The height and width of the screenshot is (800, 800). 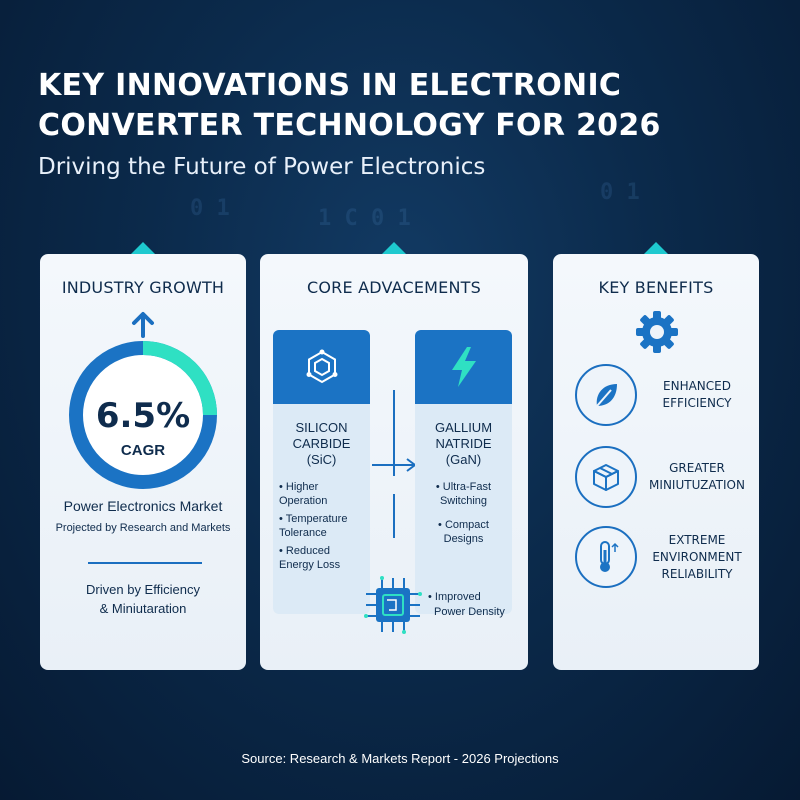 What do you see at coordinates (657, 332) in the screenshot?
I see `gear-icon` at bounding box center [657, 332].